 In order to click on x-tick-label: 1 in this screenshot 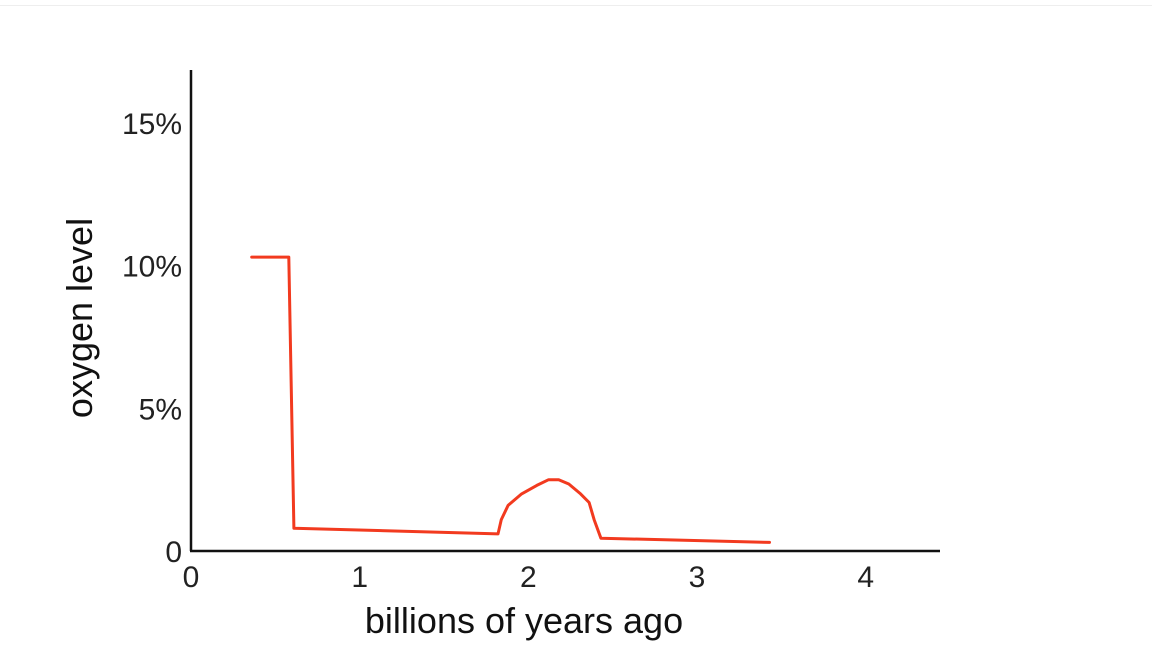, I will do `click(359, 577)`.